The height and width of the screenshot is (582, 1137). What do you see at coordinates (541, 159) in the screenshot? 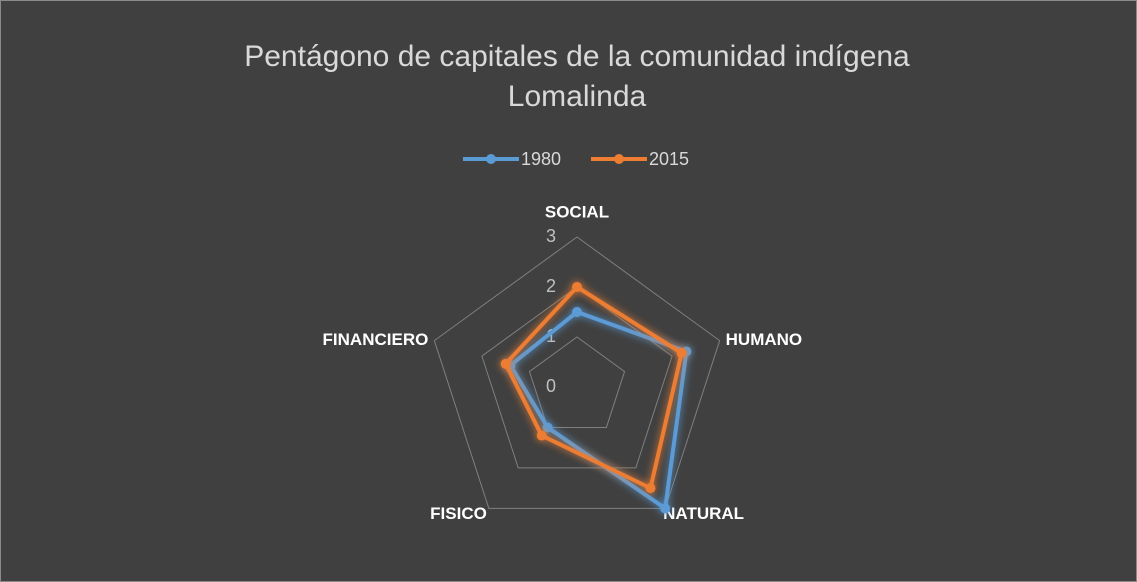
I see `legend-label: 1980` at bounding box center [541, 159].